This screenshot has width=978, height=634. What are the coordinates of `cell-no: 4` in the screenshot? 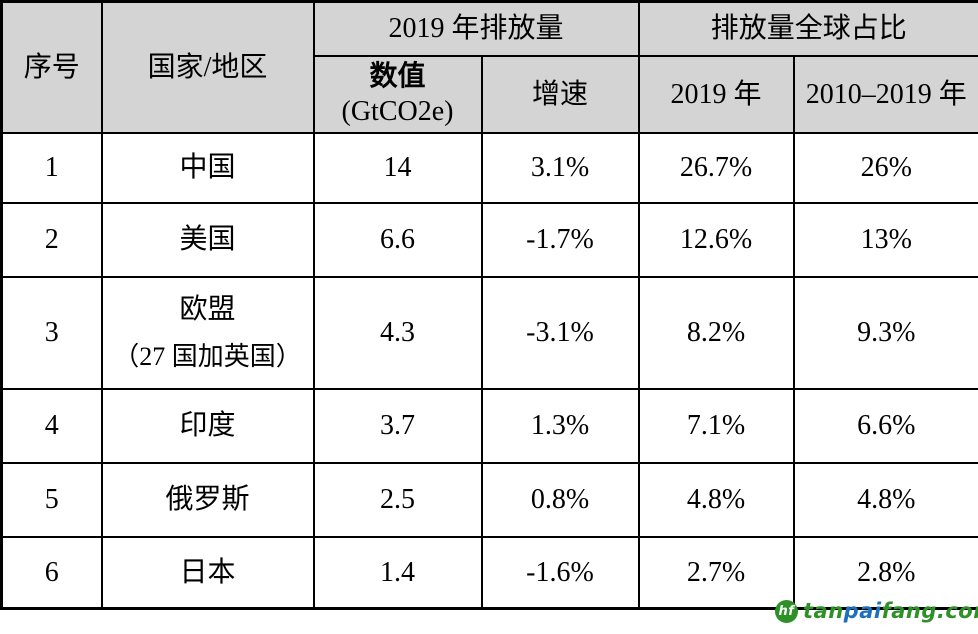 It's located at (51, 425).